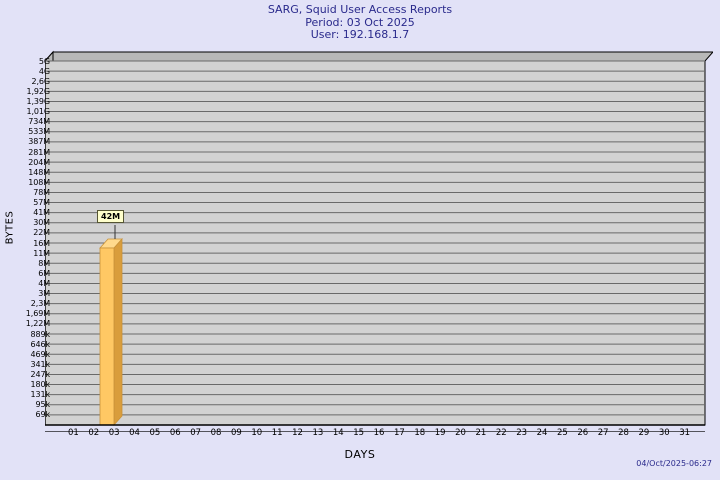  I want to click on y-axis-tick-label: 78M, so click(41, 192).